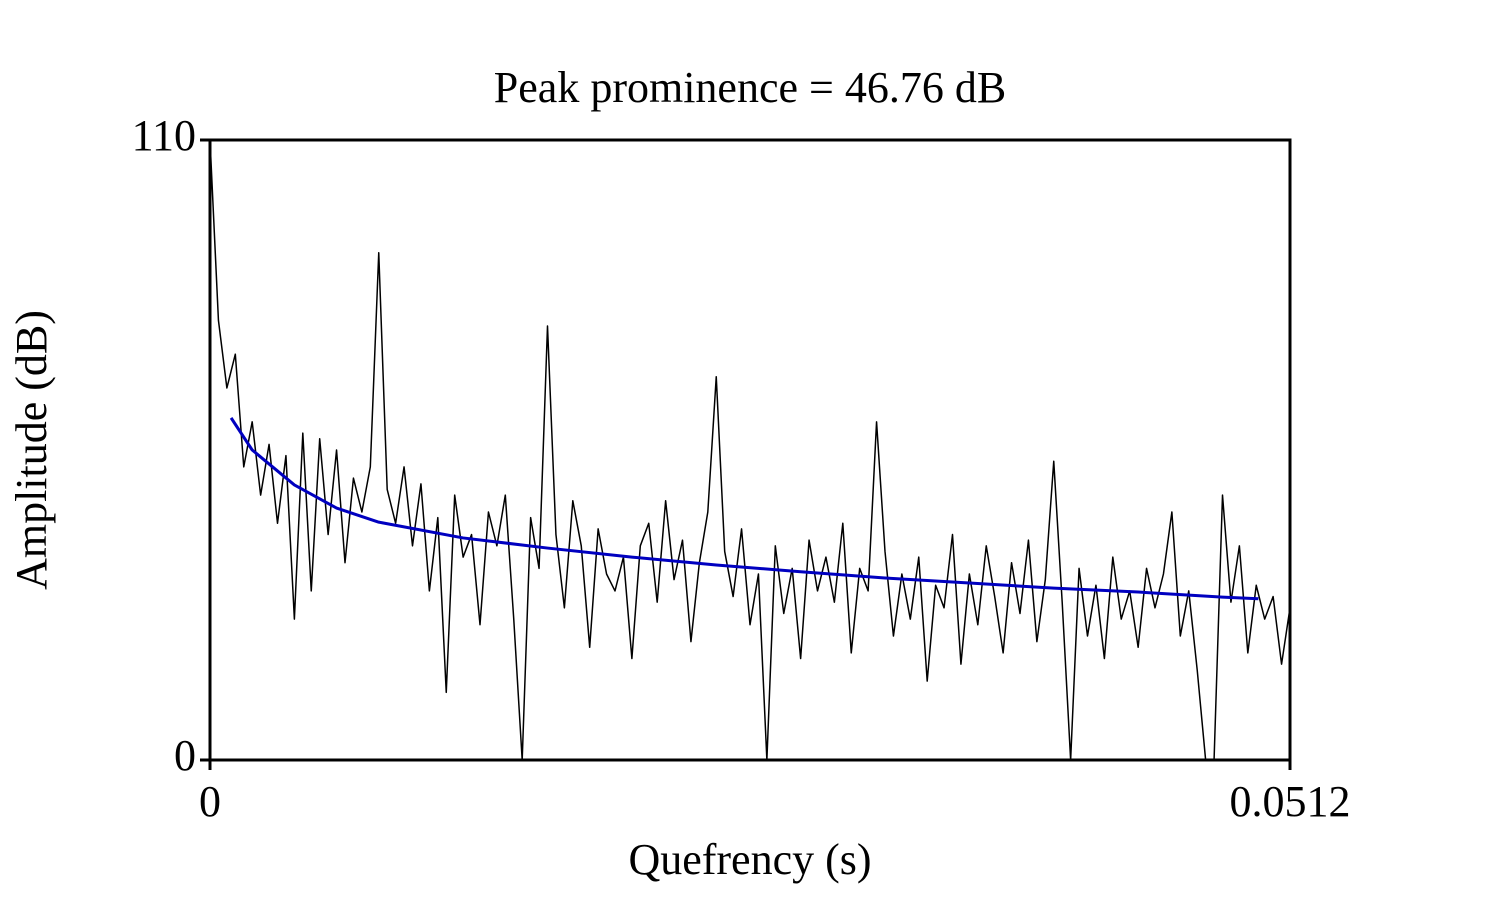  What do you see at coordinates (744, 509) in the screenshot?
I see `trend-line` at bounding box center [744, 509].